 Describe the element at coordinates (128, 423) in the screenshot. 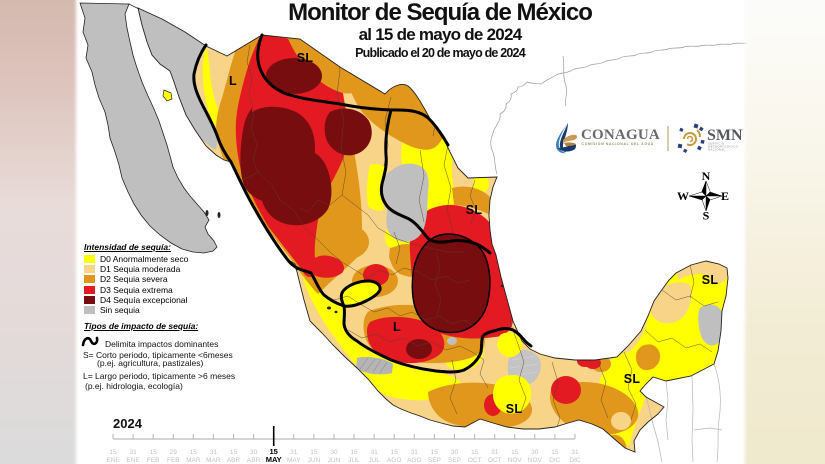

I see `svg-text: 2024` at that location.